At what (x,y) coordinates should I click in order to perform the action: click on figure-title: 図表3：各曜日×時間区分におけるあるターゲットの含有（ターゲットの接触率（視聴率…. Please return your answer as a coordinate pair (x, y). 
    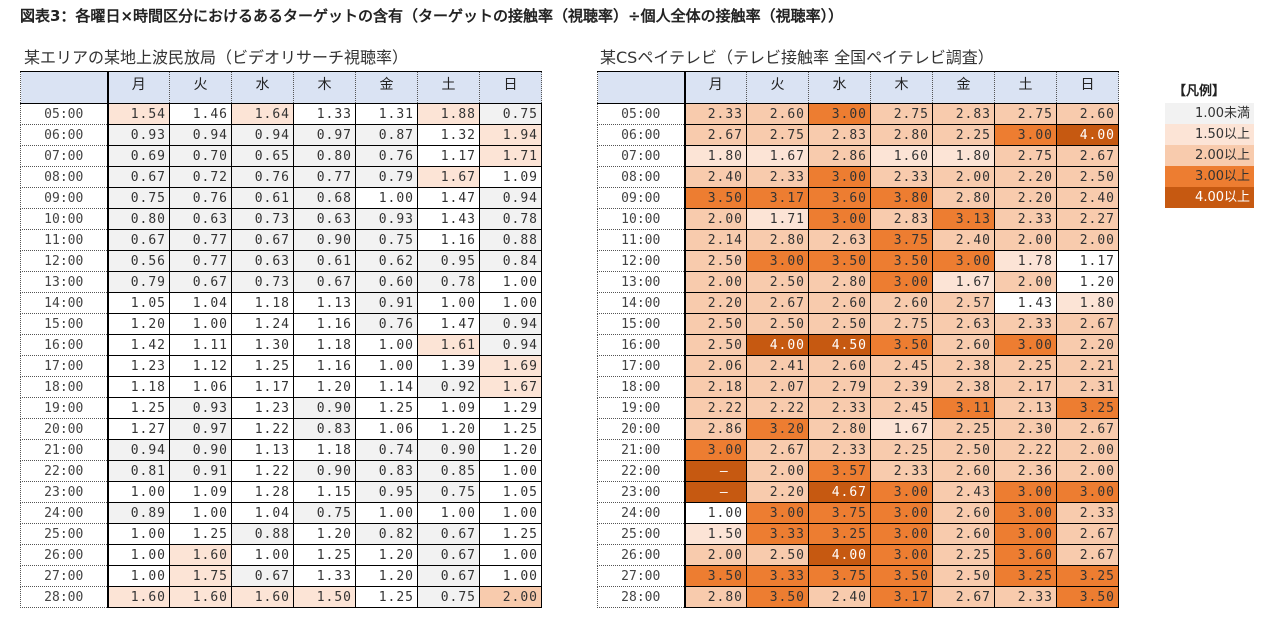
    Looking at the image, I should click on (432, 16).